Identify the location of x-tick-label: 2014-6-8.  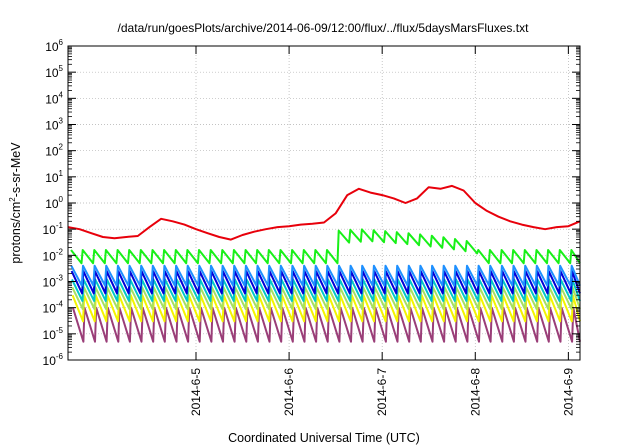
(475, 392).